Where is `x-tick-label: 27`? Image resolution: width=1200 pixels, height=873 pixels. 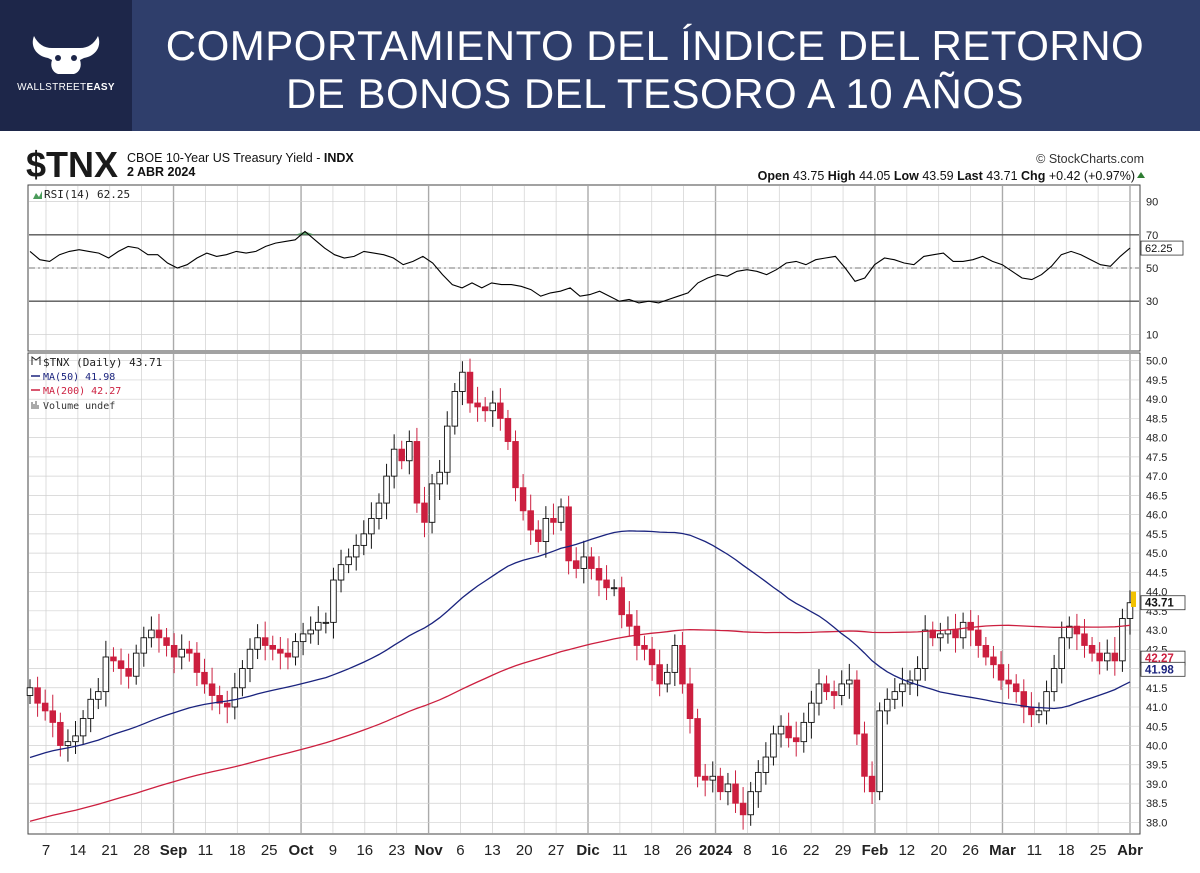
x-tick-label: 27 is located at coordinates (556, 850).